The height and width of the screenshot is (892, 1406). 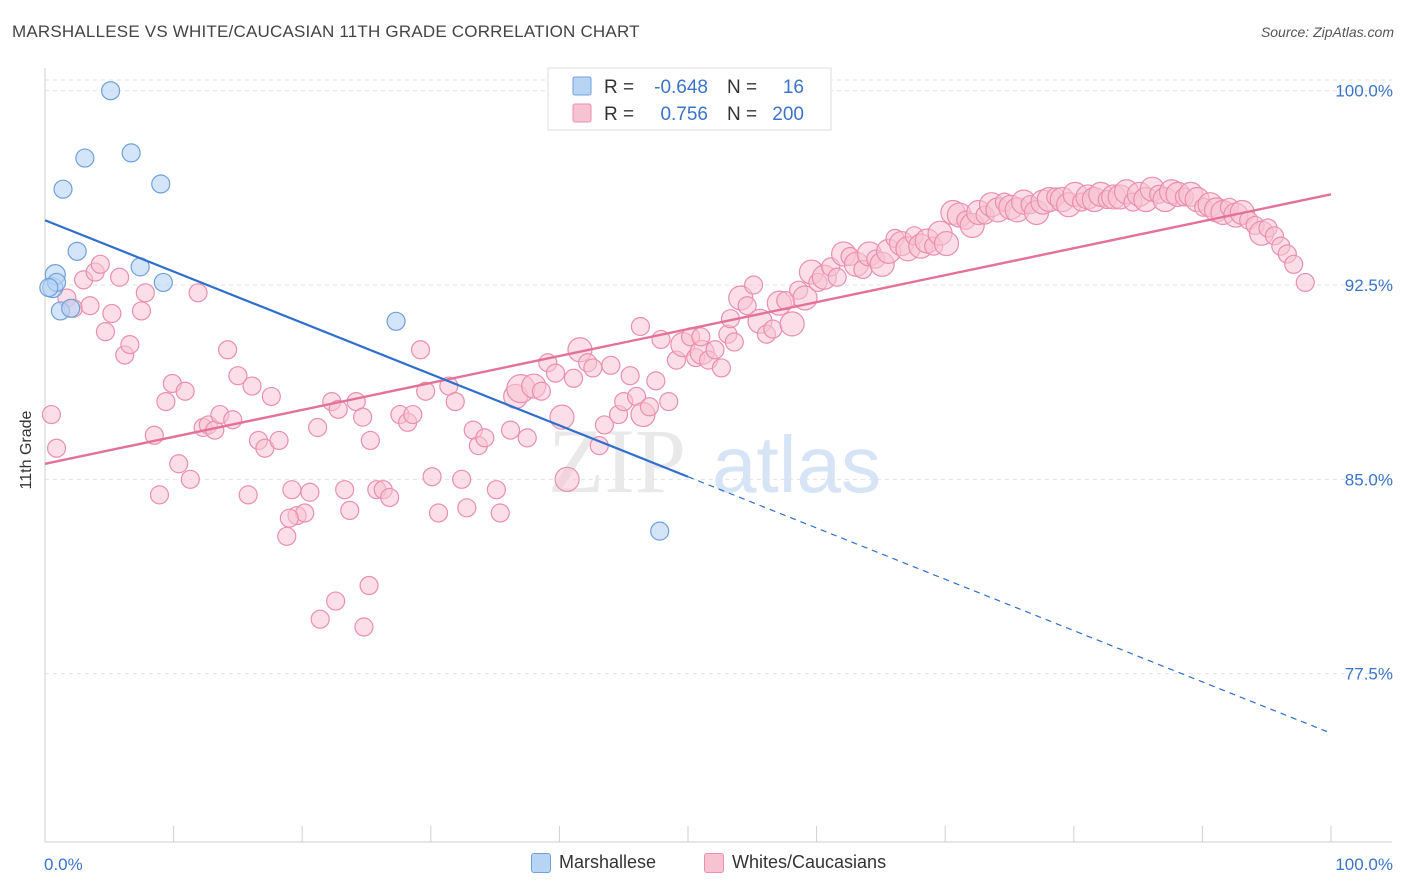 I want to click on stats-legend: R = -0.648 N = 16 R = 0.756 N = 200, so click(x=689, y=99).